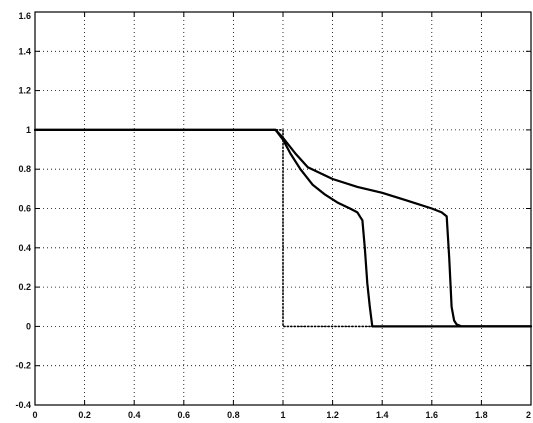 The height and width of the screenshot is (423, 533). Describe the element at coordinates (23, 366) in the screenshot. I see `y-tick-label: -0.2` at that location.